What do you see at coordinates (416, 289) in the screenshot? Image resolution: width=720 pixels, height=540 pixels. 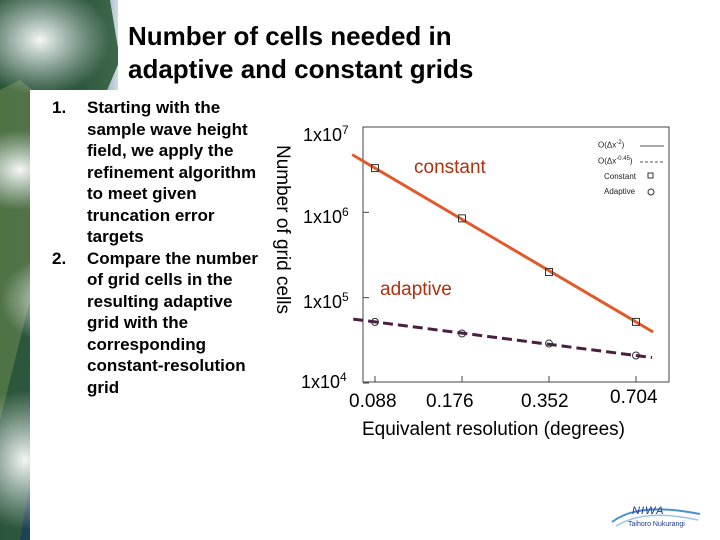 I see `annotation-adaptive: adaptive` at bounding box center [416, 289].